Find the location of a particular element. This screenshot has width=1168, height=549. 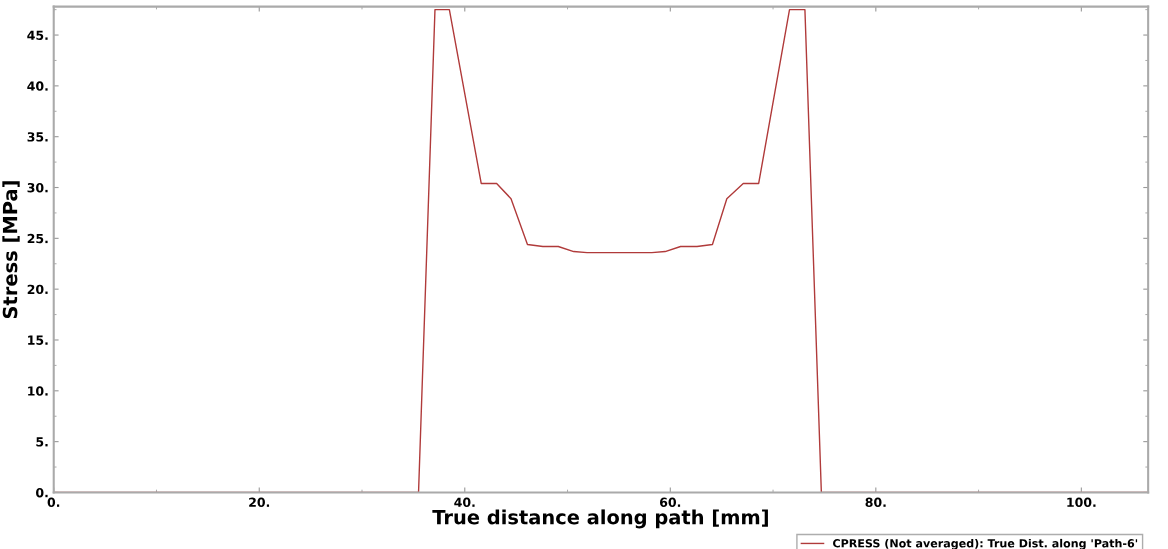

x-tick-label: 20. is located at coordinates (259, 502).